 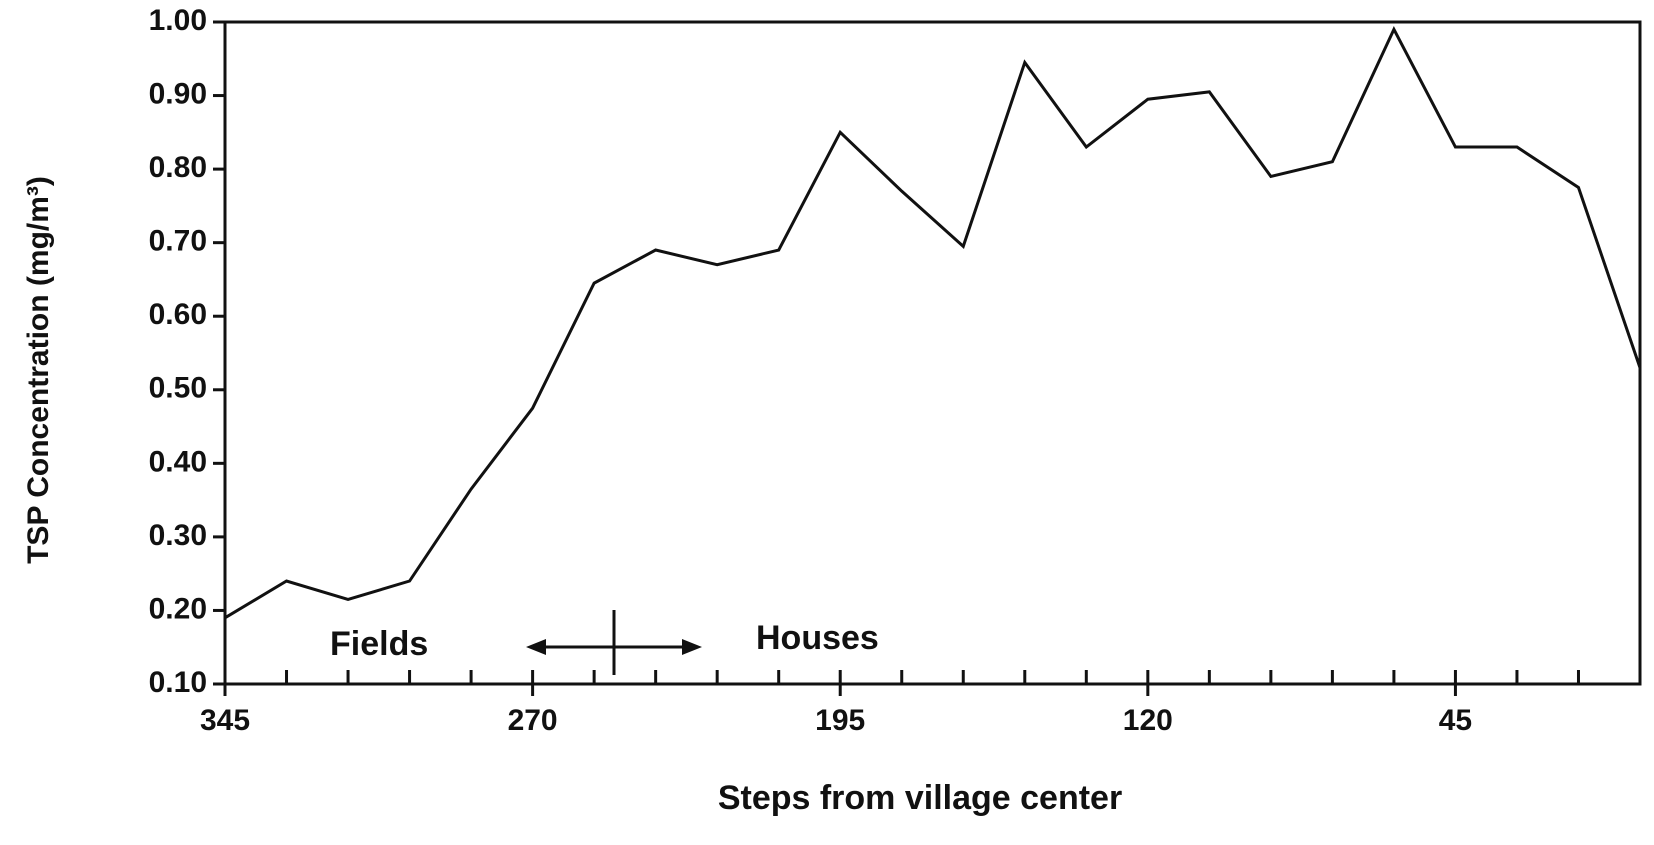 I want to click on annotation: Houses, so click(x=817, y=638).